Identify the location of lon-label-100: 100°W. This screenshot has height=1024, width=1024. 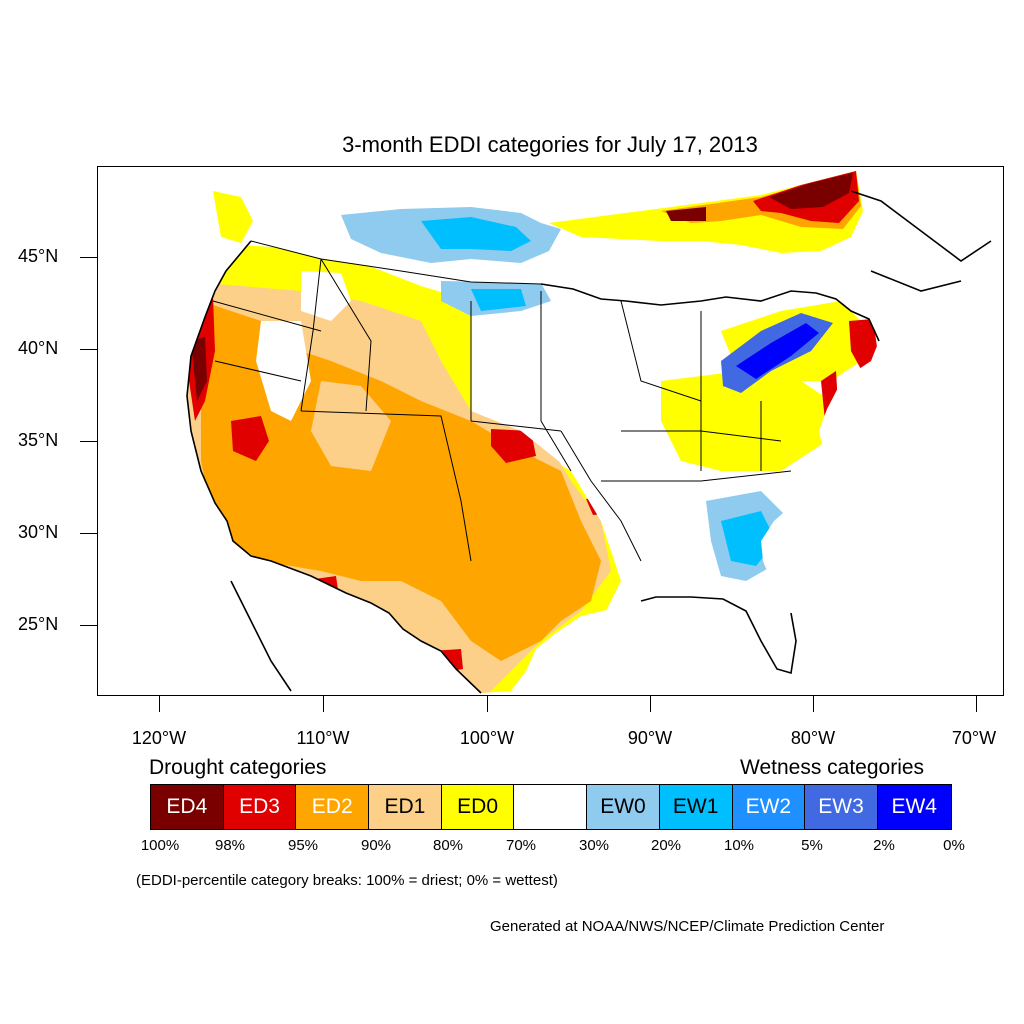
(487, 738).